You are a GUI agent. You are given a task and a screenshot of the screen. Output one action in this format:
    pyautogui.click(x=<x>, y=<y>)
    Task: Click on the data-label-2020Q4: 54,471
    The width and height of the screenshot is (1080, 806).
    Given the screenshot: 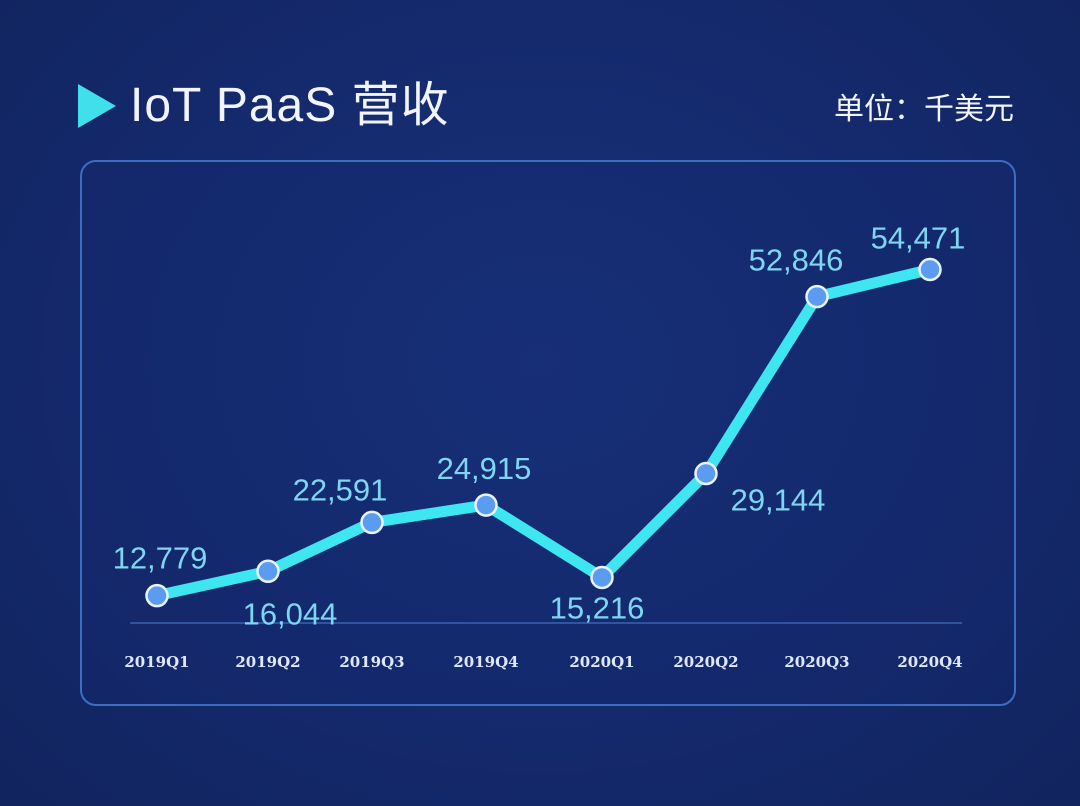 What is the action you would take?
    pyautogui.click(x=918, y=238)
    